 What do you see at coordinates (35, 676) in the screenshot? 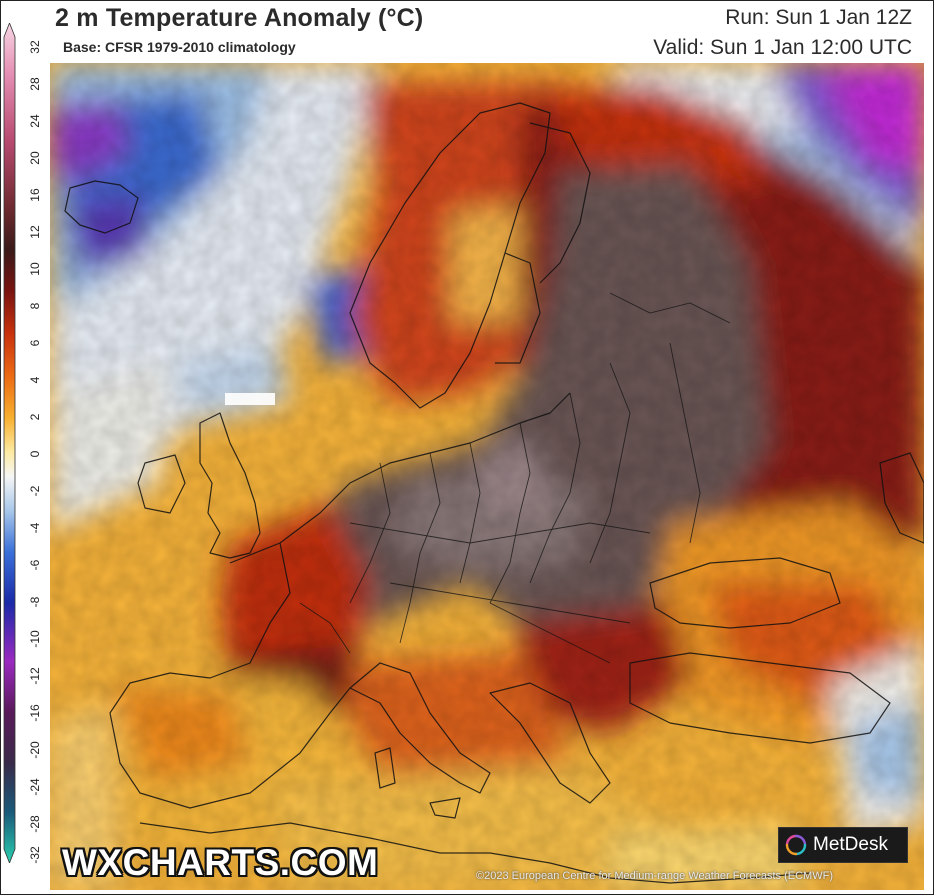
I see `scale-label: -12` at bounding box center [35, 676].